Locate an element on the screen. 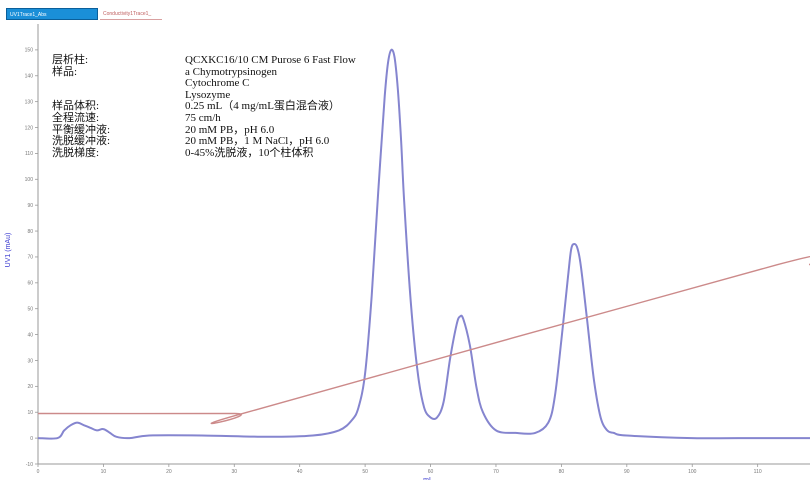 The width and height of the screenshot is (810, 480). trace-tab-bar: UV1Trace1_Abs Conductivity1Trace1_ is located at coordinates (405, 11).